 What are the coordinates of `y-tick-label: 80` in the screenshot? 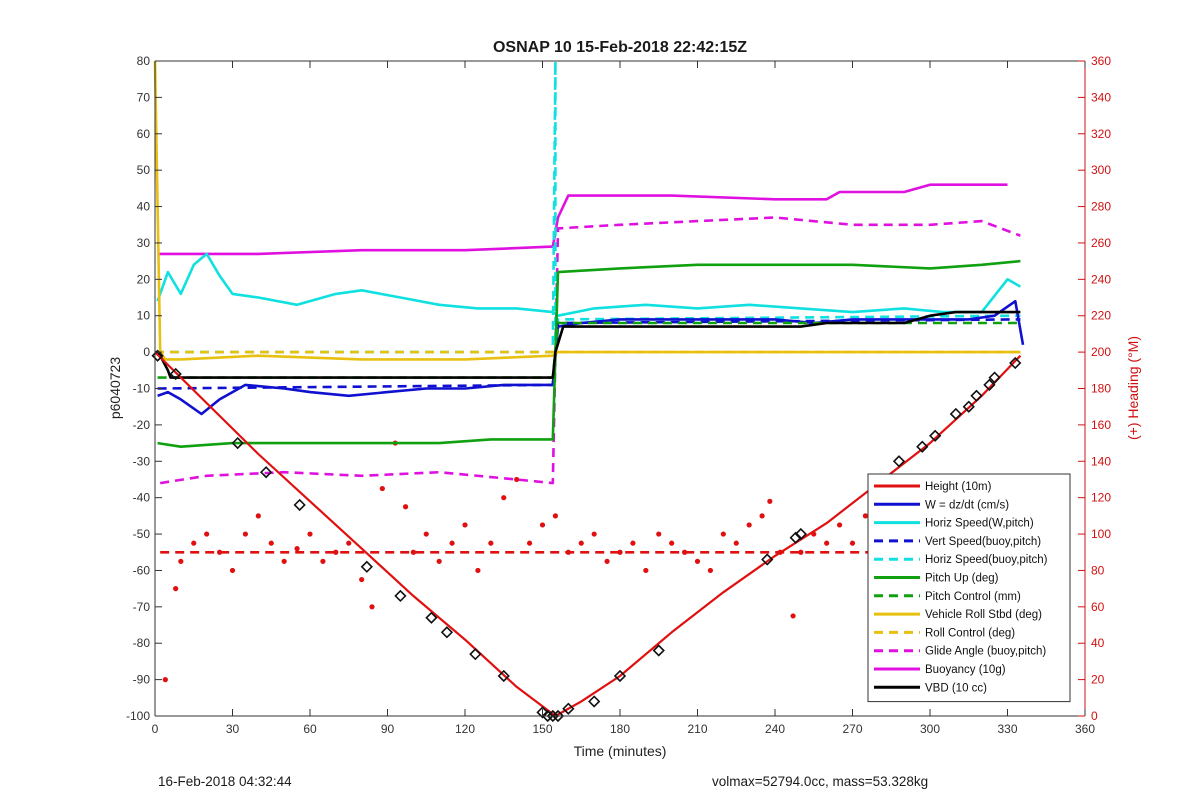 It's located at (144, 61).